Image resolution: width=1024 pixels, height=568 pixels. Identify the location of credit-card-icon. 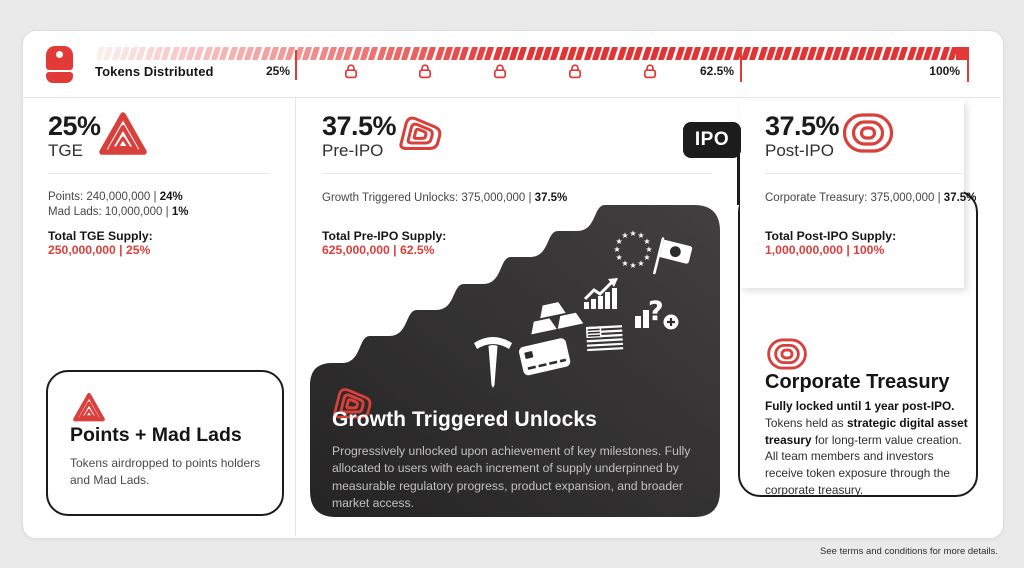
(544, 357).